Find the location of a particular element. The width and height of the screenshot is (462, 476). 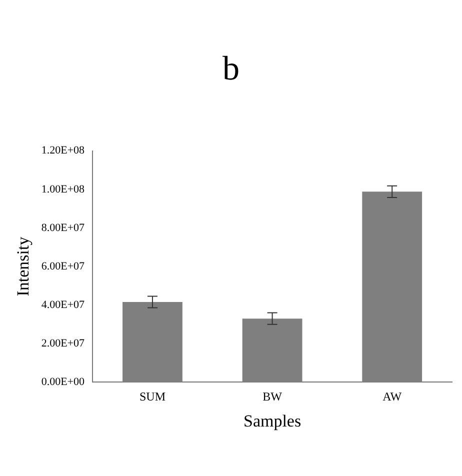

y-tick-label: 0.00E+00 is located at coordinates (63, 382).